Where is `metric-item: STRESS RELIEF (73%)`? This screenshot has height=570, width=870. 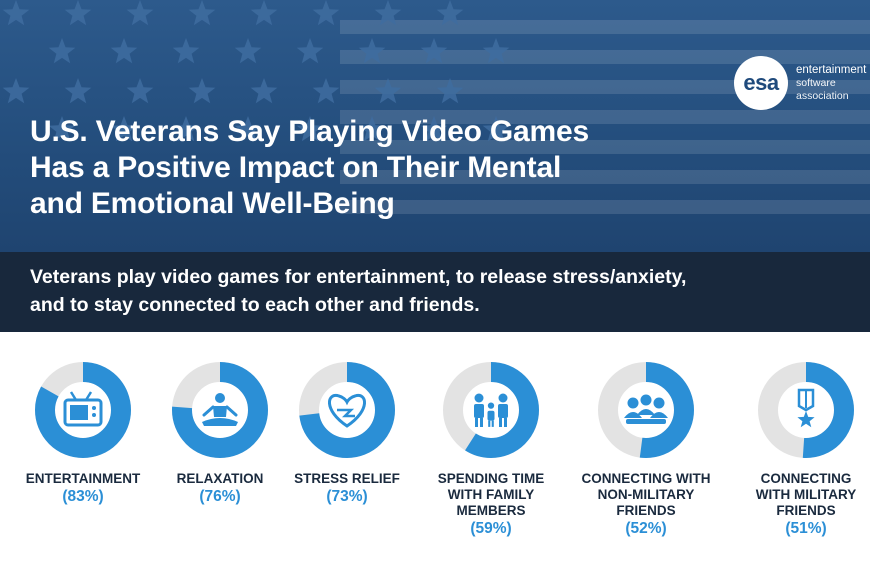 metric-item: STRESS RELIEF (73%) is located at coordinates (347, 433).